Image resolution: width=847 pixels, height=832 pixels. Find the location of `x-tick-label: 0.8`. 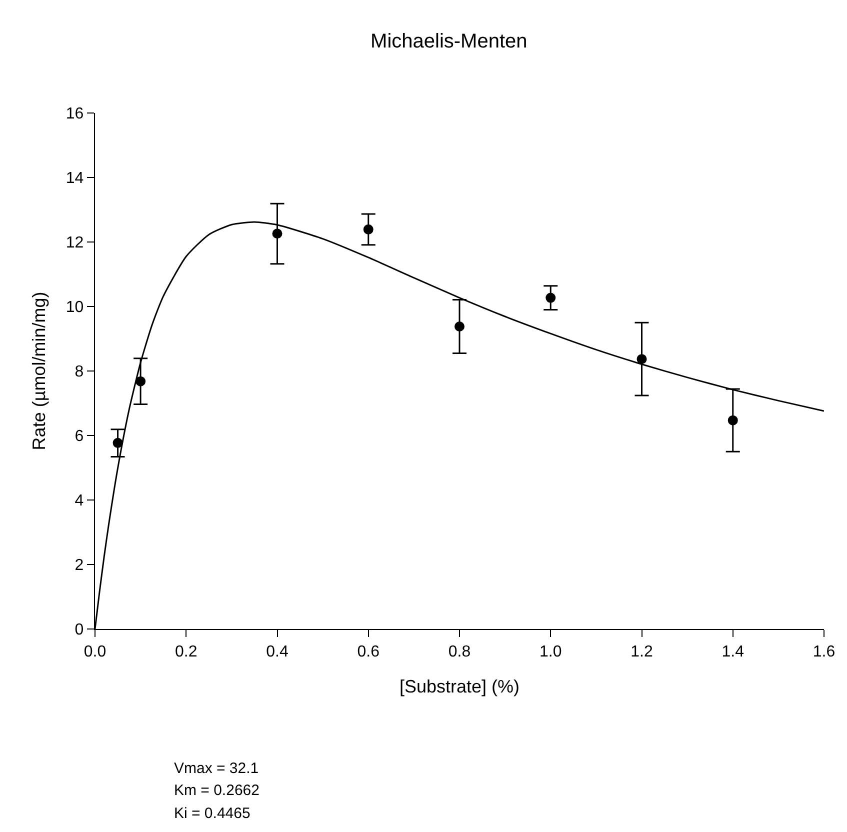

x-tick-label: 0.8 is located at coordinates (459, 651).